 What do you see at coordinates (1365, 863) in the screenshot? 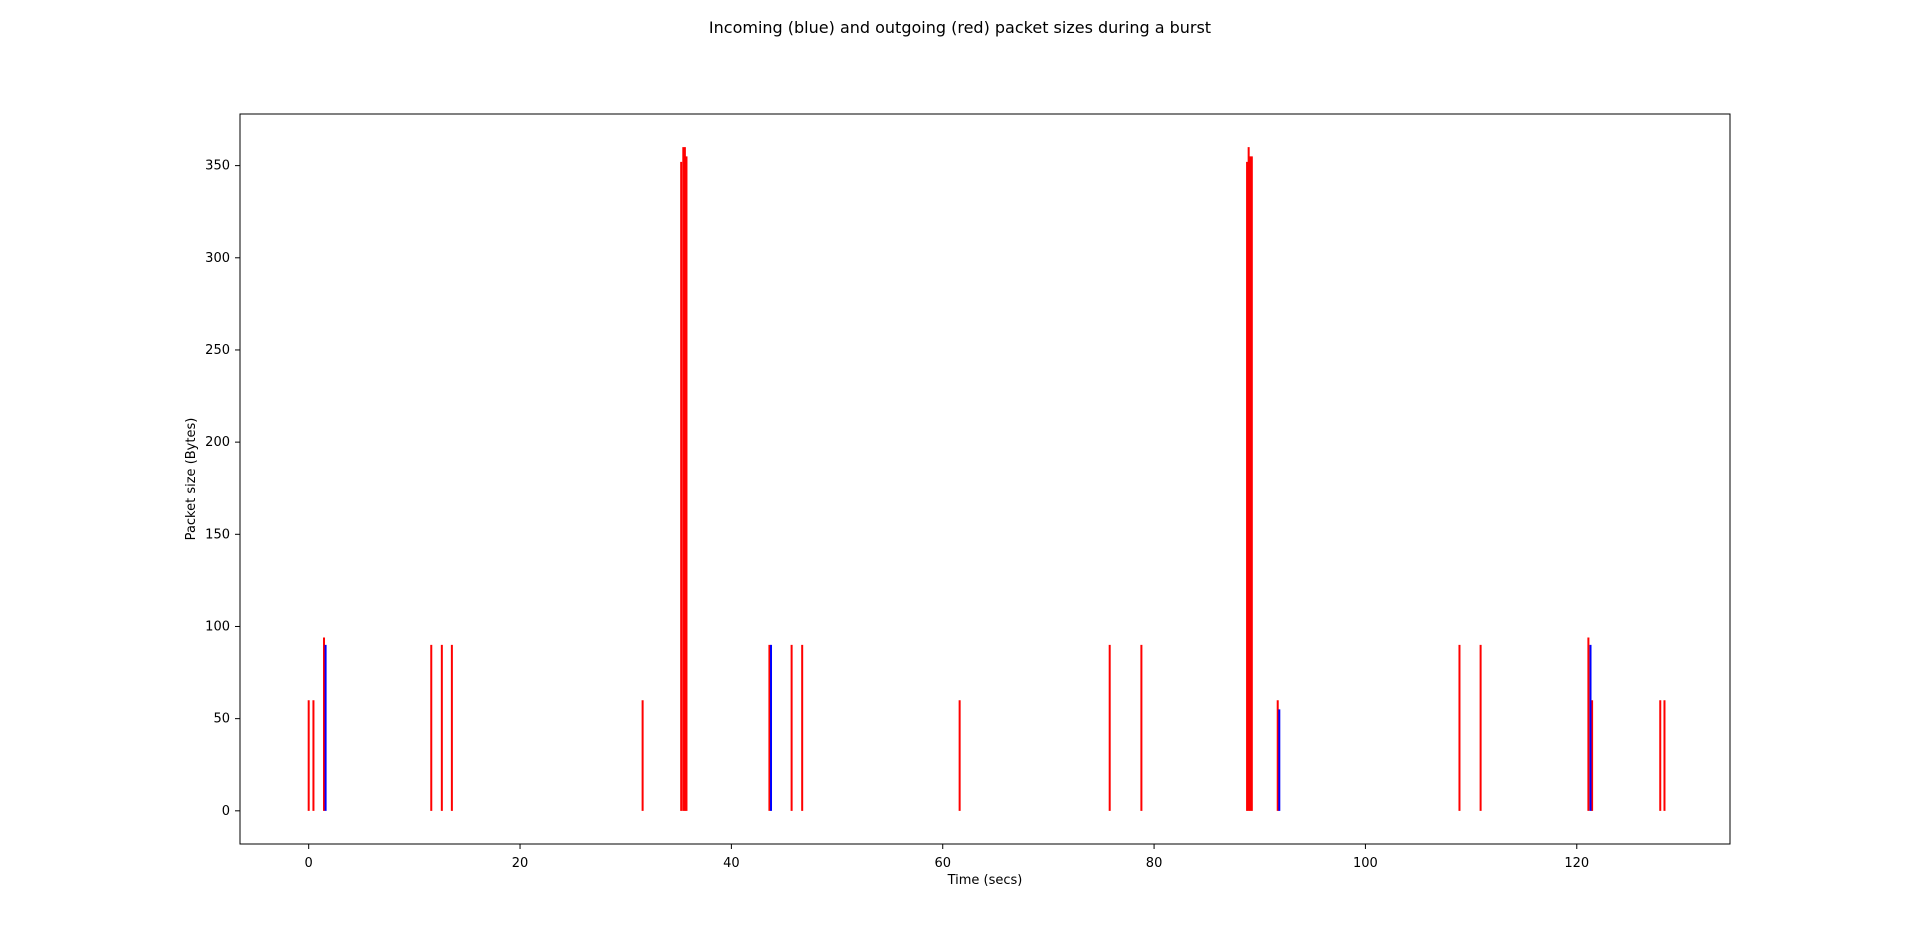
I see `x-tick-label: 100` at bounding box center [1365, 863].